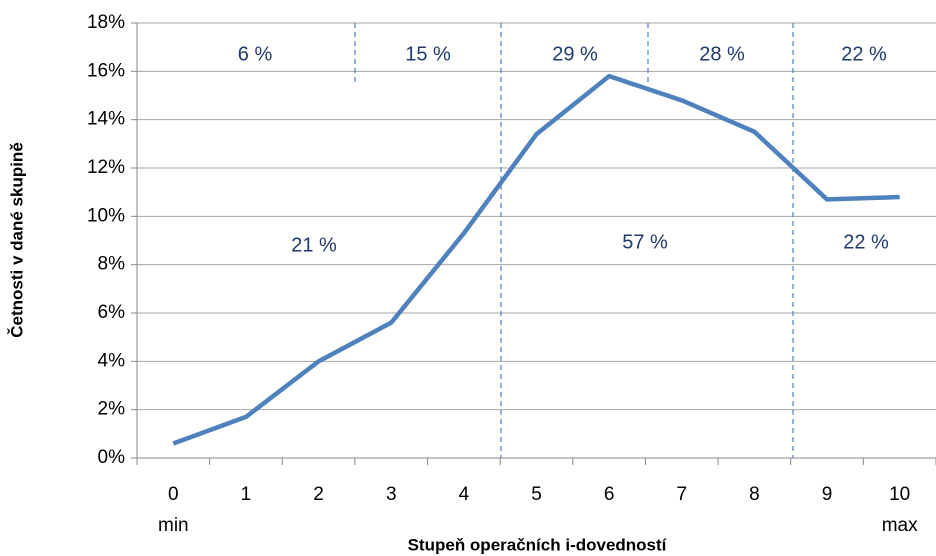 The width and height of the screenshot is (936, 556). Describe the element at coordinates (609, 494) in the screenshot. I see `x-tick-label: 6` at that location.